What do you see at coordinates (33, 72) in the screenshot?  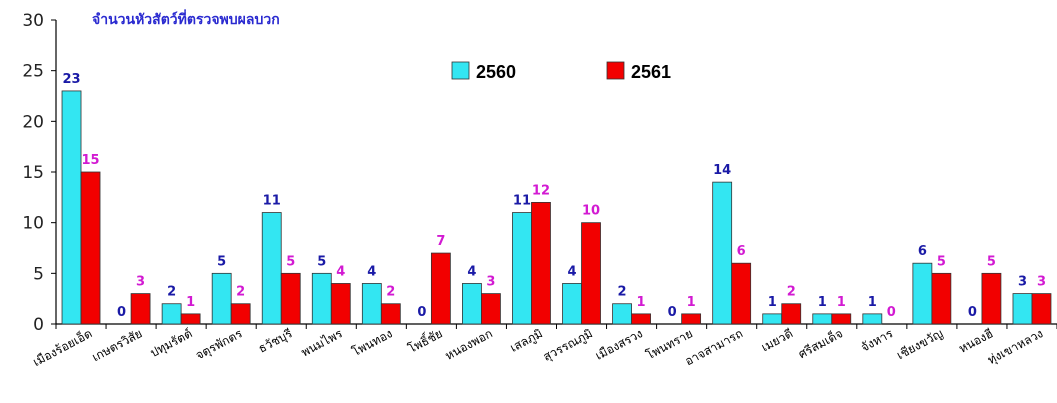 I see `y-tick-label: 25` at bounding box center [33, 72].